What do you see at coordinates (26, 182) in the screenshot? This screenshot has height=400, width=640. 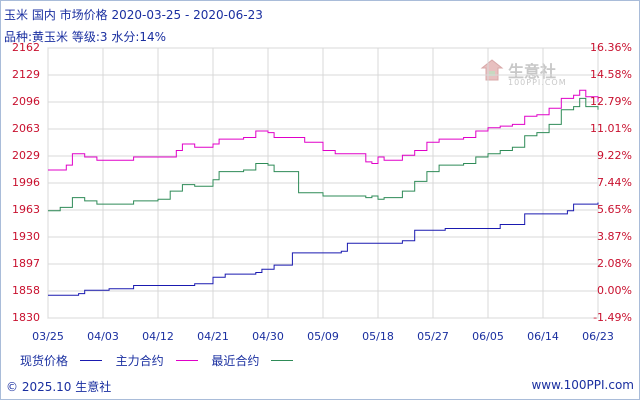 I see `y-tick-left: 1996` at bounding box center [26, 182].